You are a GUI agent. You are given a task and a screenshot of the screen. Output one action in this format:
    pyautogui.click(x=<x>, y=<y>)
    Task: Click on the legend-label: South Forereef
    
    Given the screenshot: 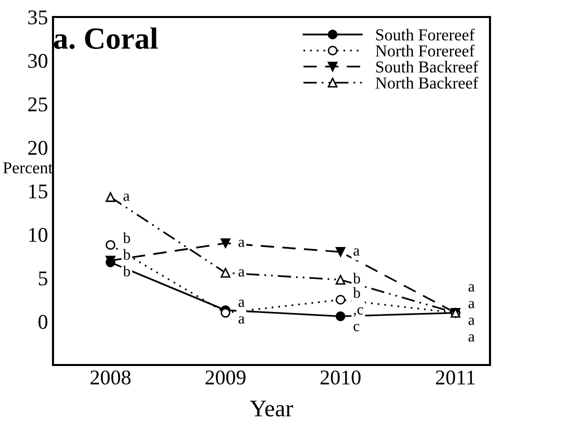 What is the action you would take?
    pyautogui.click(x=425, y=34)
    